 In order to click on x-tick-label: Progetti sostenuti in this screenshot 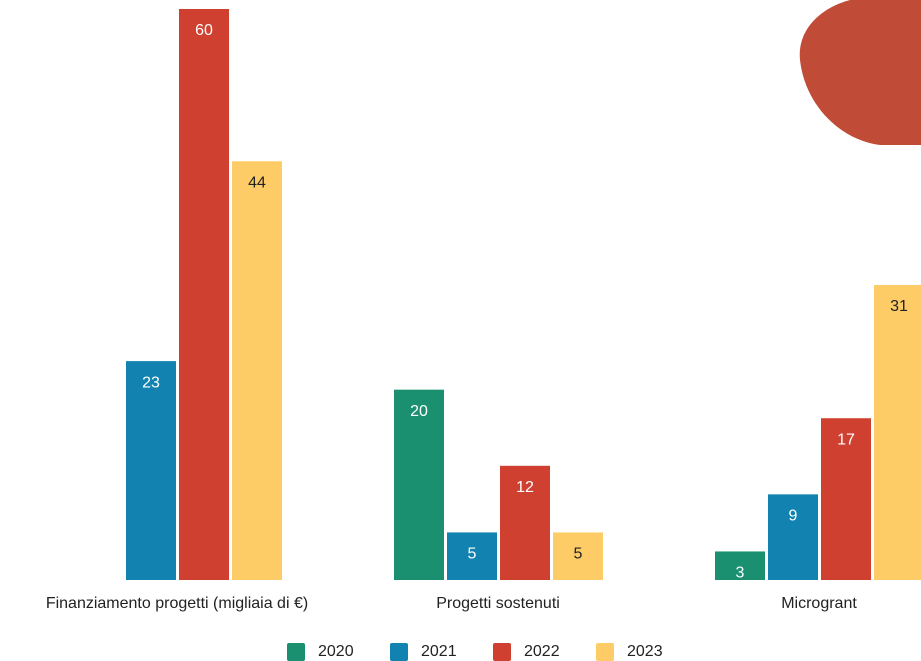, I will do `click(498, 603)`.